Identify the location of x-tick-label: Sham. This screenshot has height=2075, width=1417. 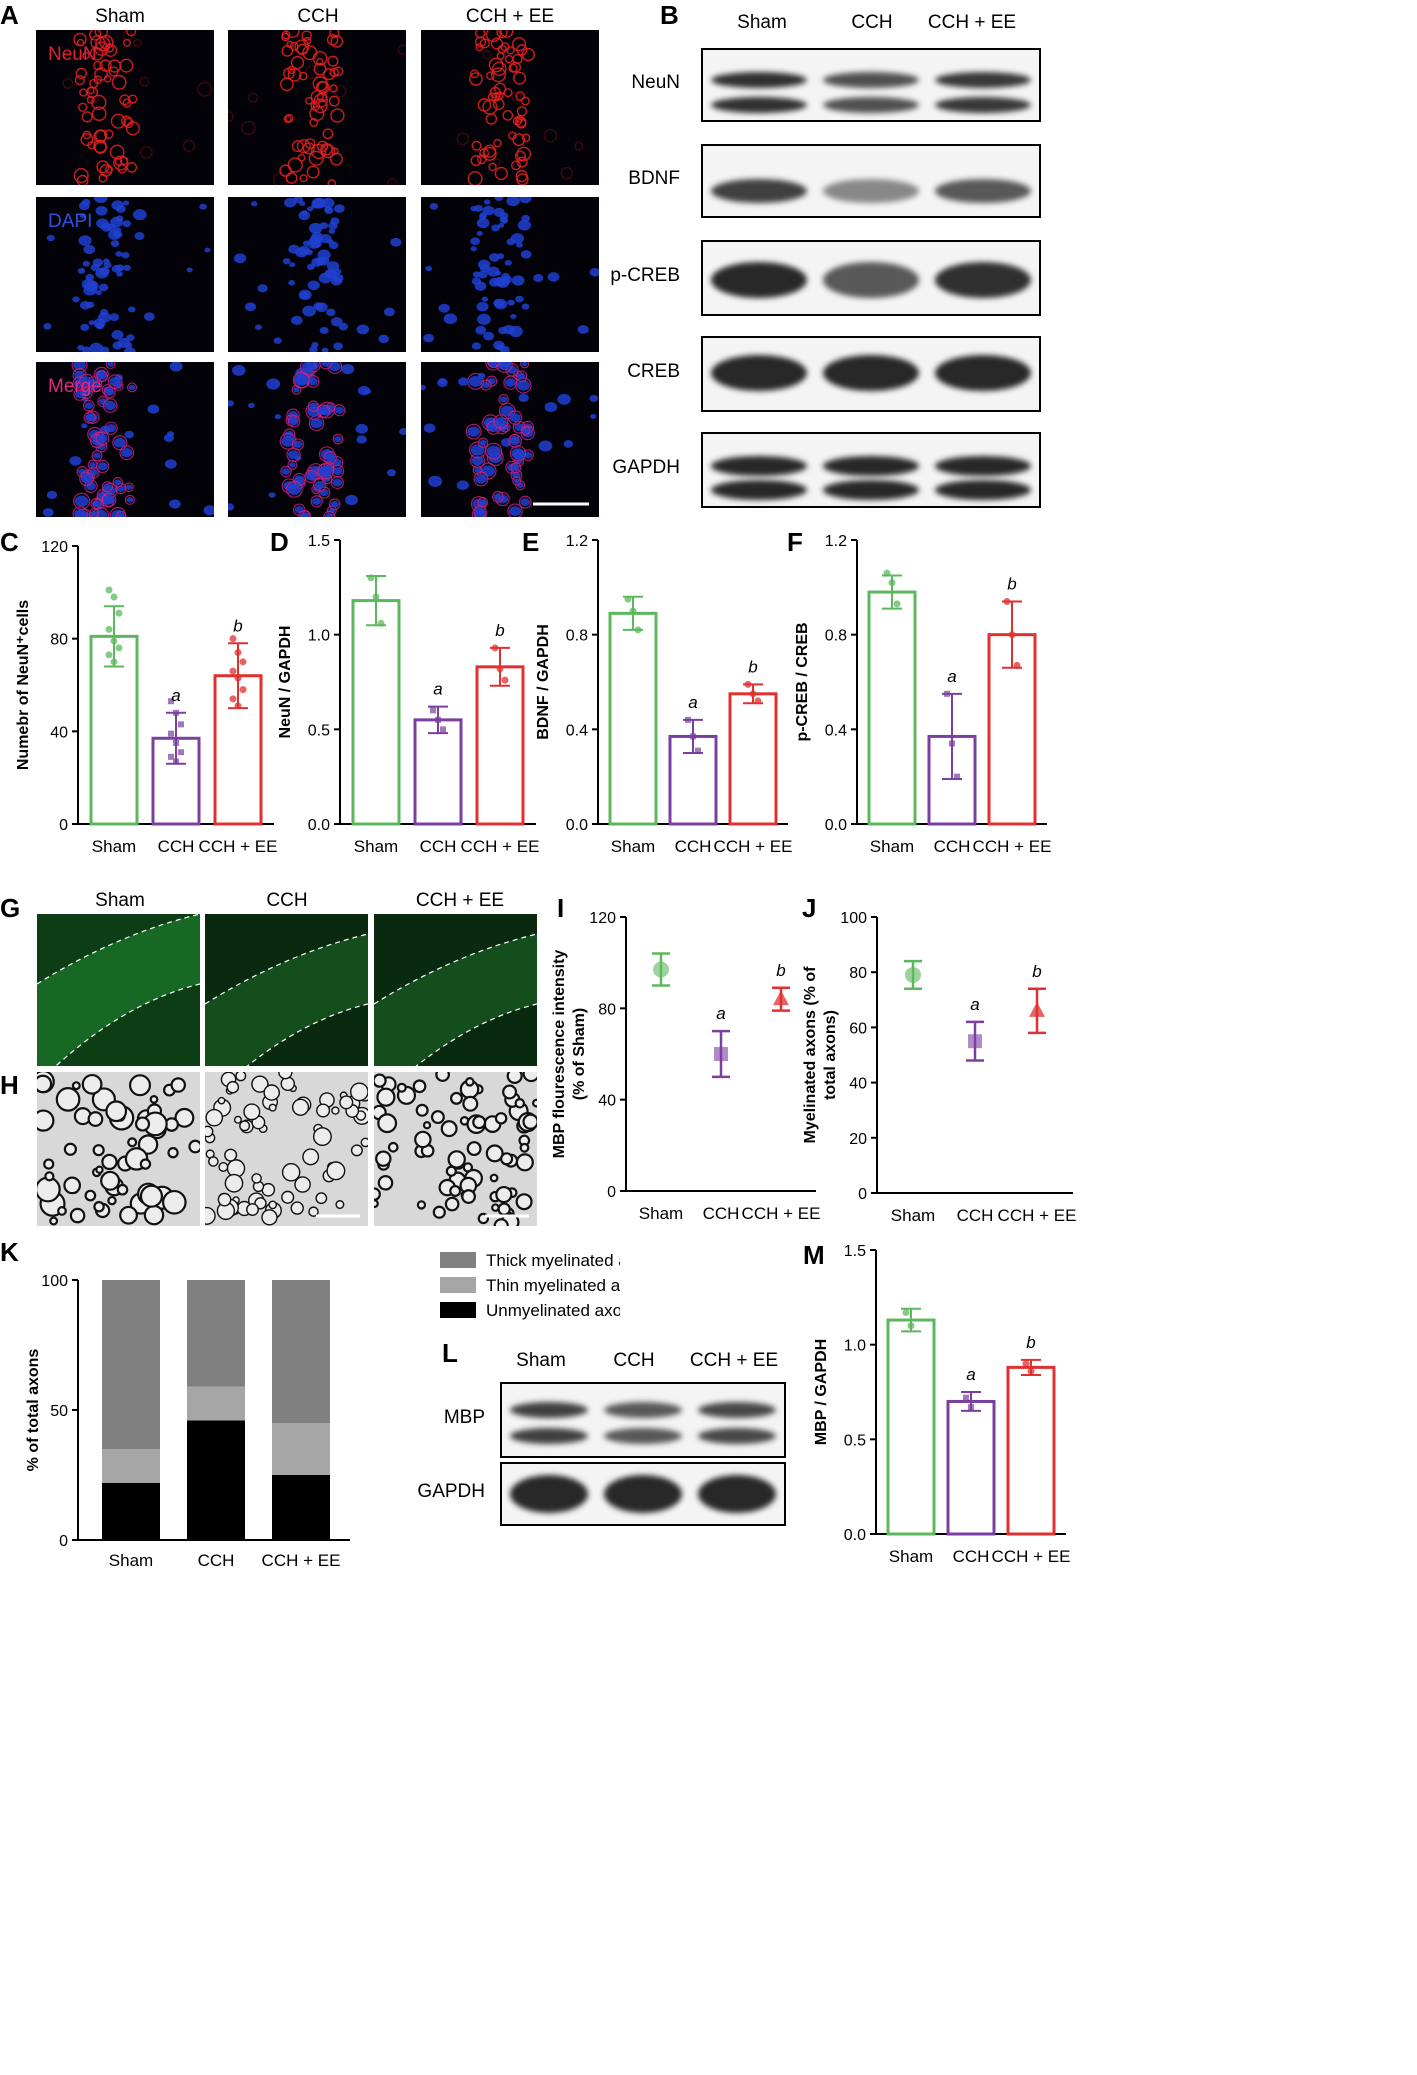
(892, 846).